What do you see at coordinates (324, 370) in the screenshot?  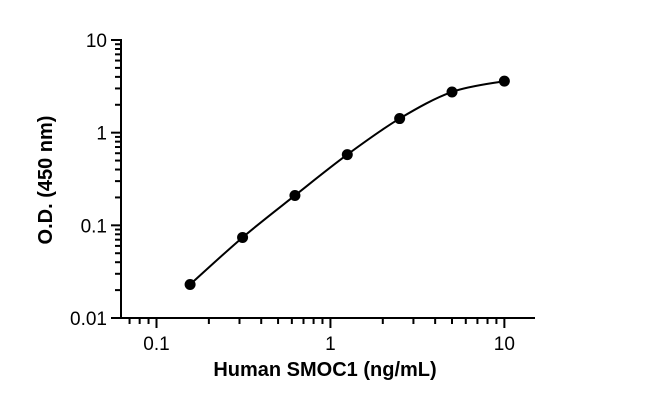 I see `x-axis-title: Human SMOC1 (ng/mL)` at bounding box center [324, 370].